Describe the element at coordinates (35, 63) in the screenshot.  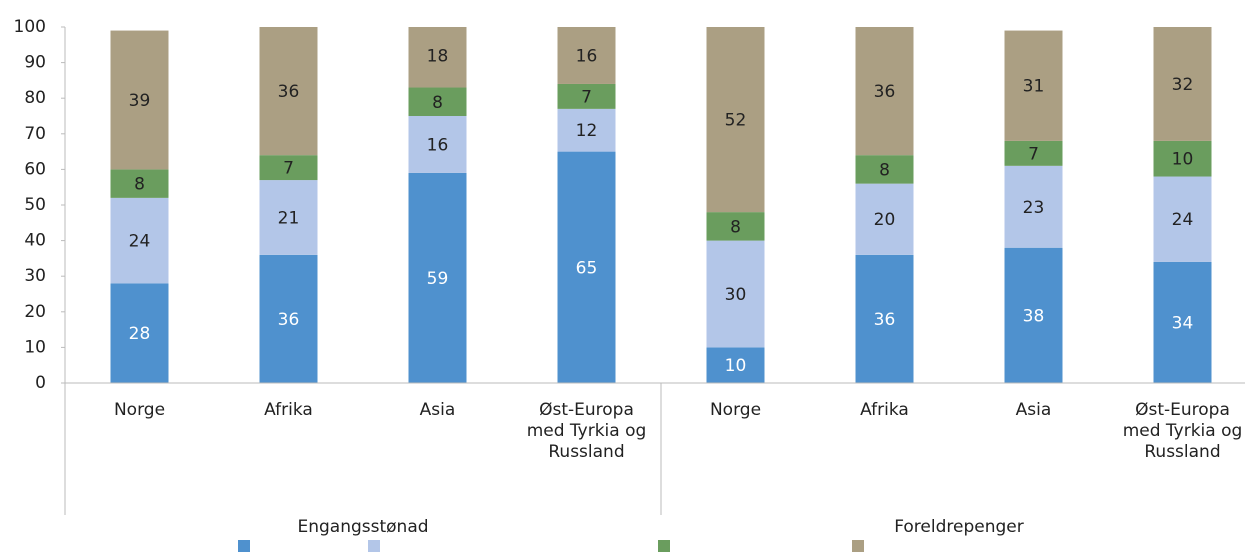
I see `y-tick-label: 90` at that location.